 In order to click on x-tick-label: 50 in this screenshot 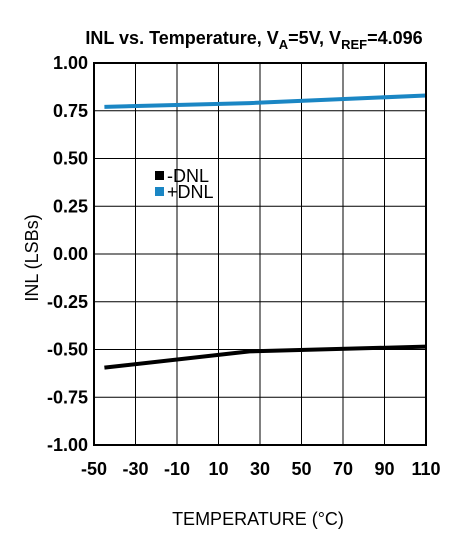, I will do `click(301, 469)`.